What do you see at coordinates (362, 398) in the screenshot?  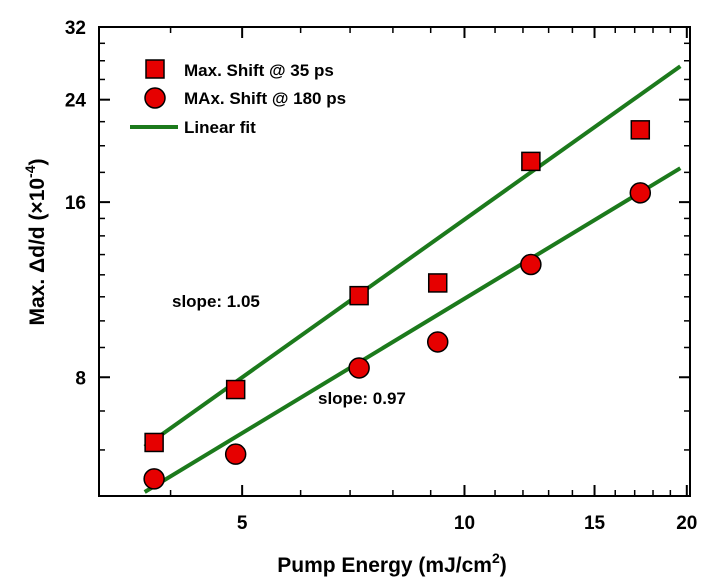 I see `slope-annotation-bottom: slope: 0.97` at bounding box center [362, 398].